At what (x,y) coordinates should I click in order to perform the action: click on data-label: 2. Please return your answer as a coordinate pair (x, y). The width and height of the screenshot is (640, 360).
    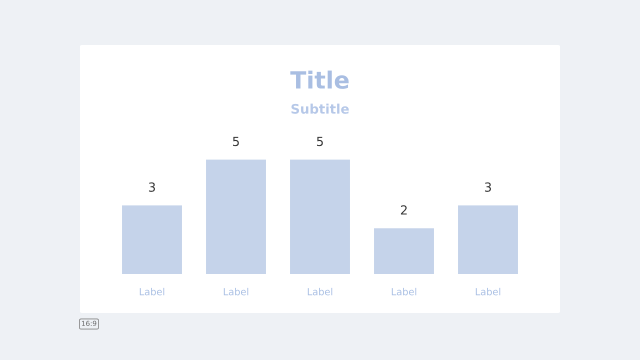
    Looking at the image, I should click on (403, 210).